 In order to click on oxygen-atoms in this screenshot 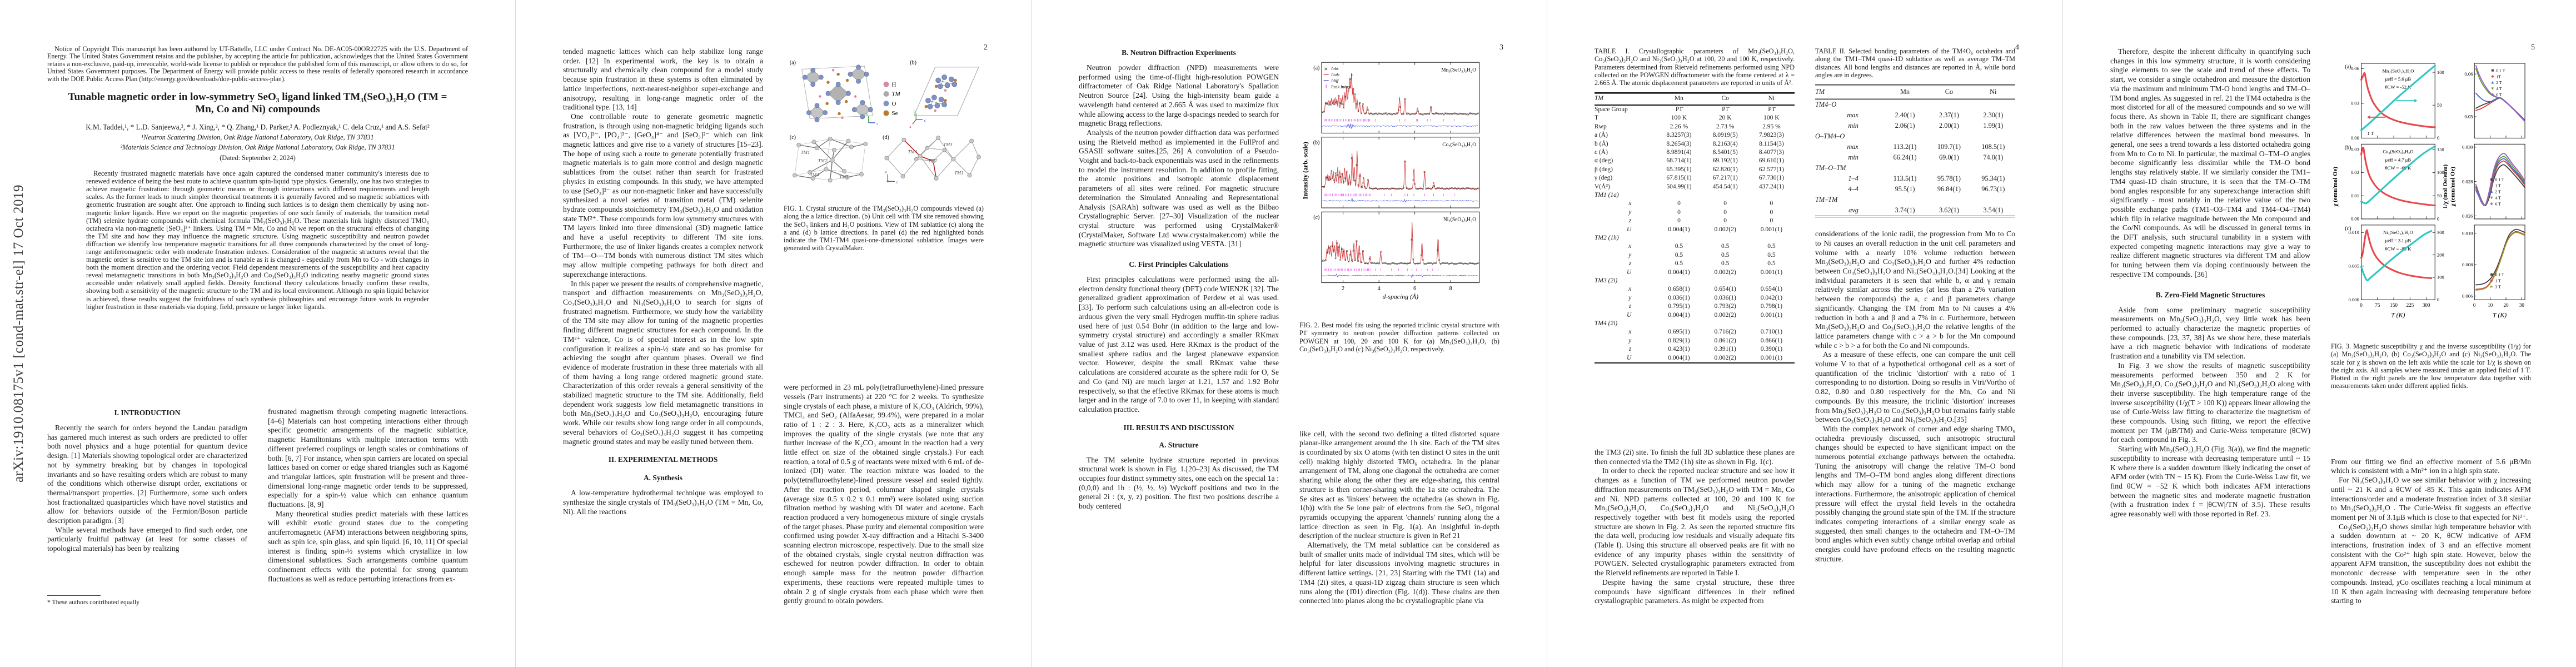, I will do `click(837, 93)`.